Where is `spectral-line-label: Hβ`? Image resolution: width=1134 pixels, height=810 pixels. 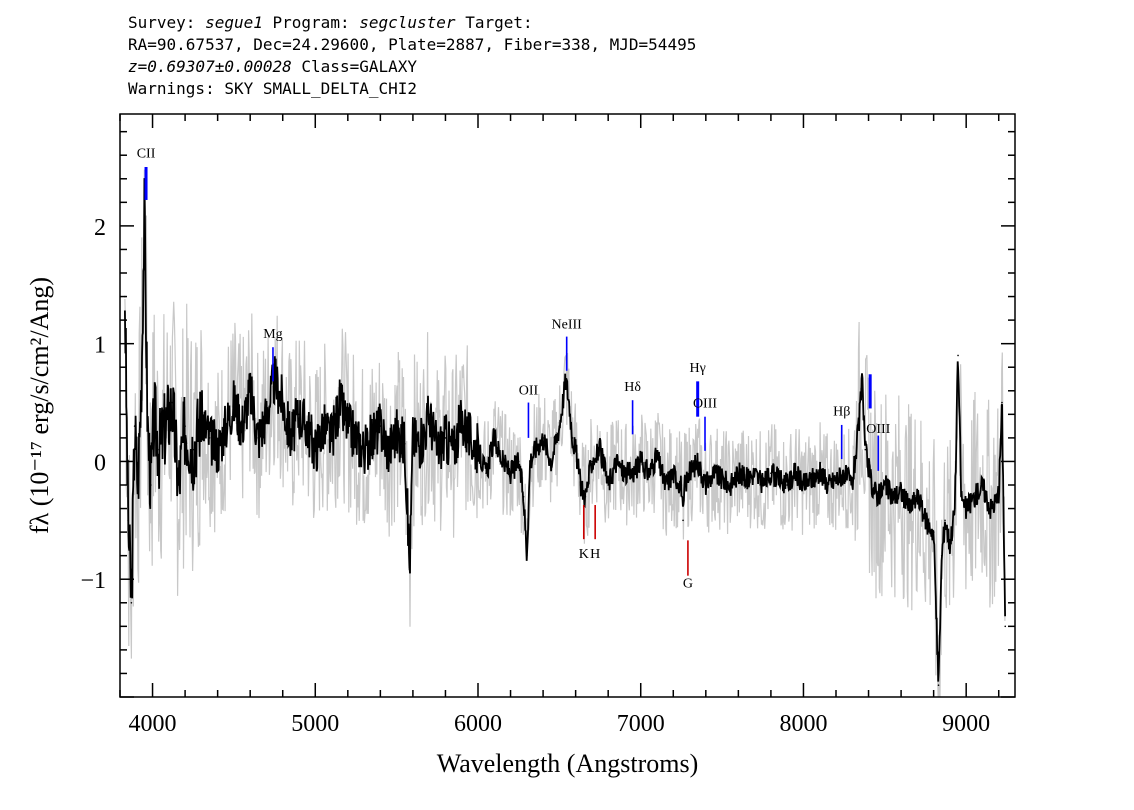
spectral-line-label: Hβ is located at coordinates (841, 412).